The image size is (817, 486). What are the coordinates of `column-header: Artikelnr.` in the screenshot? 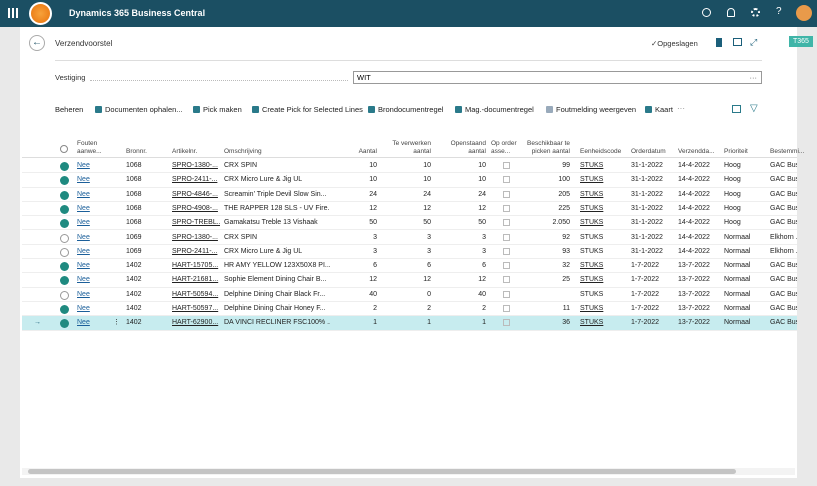 It's located at (185, 151).